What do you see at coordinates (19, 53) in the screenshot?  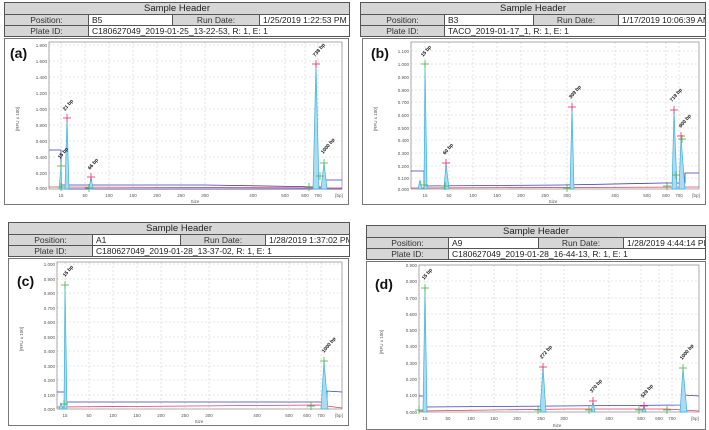 I see `panel-label-a: (a)` at bounding box center [19, 53].